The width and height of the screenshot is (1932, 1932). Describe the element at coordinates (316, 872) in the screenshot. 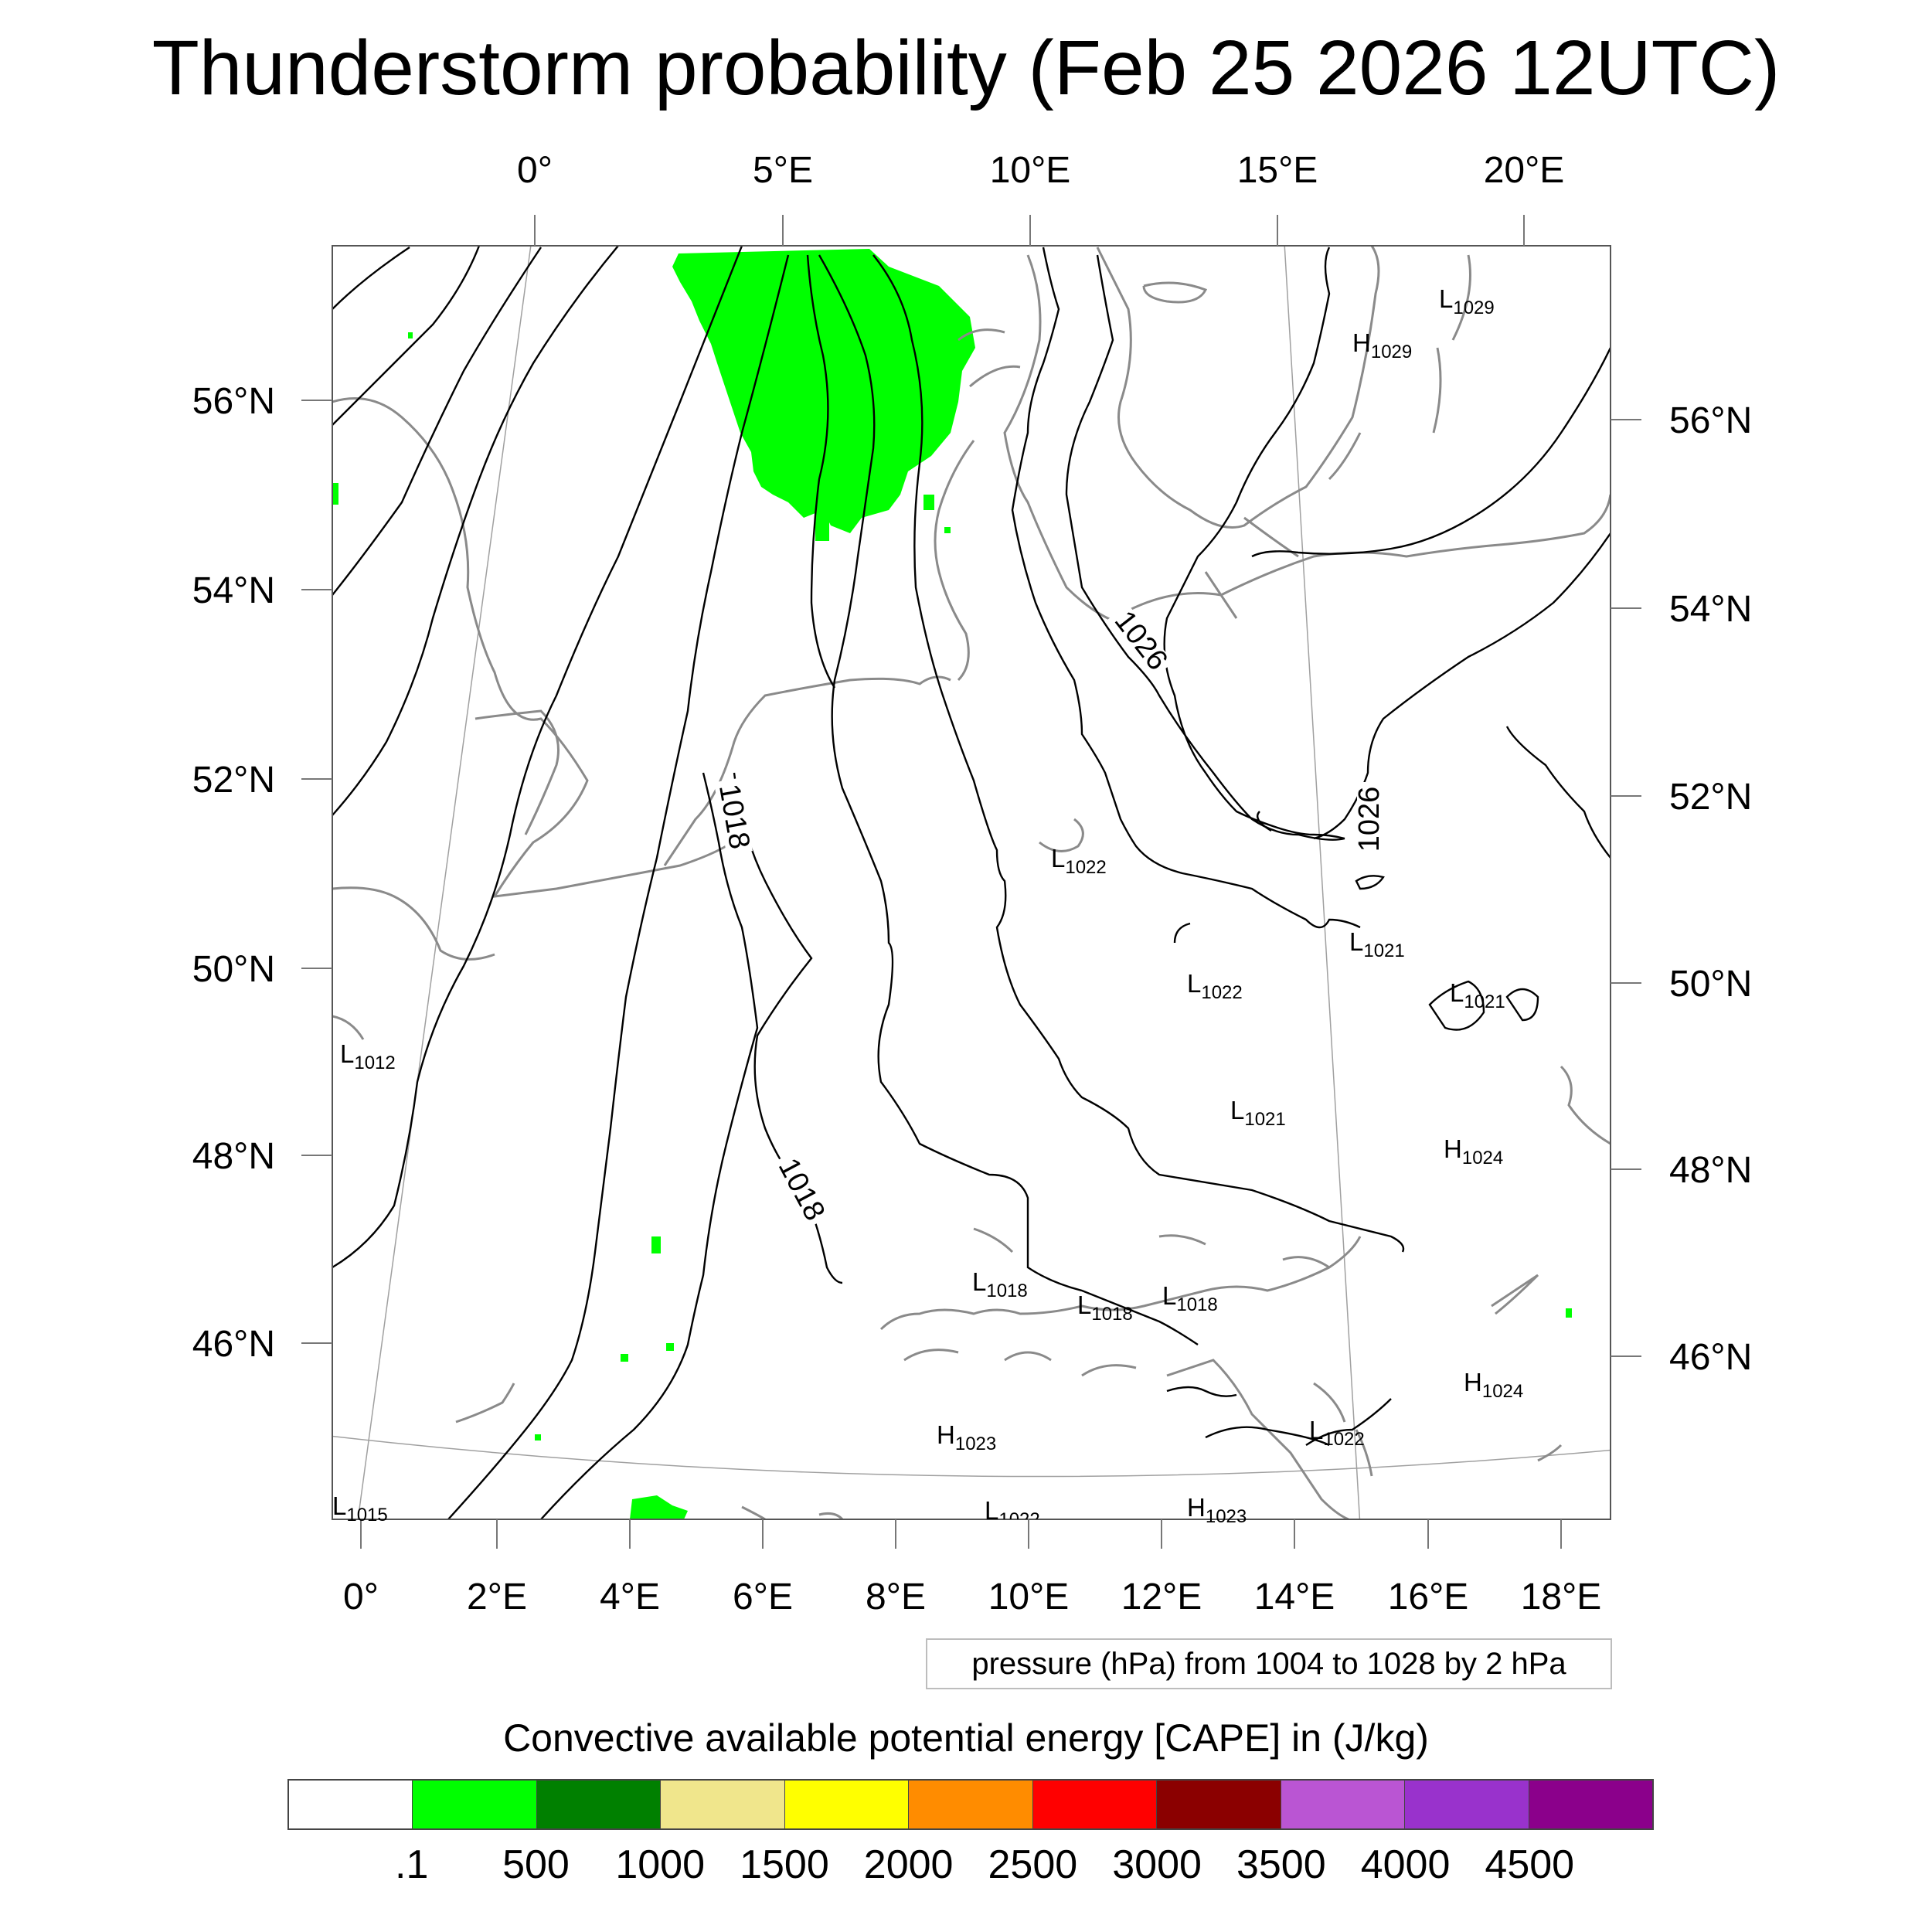

I see `left-ticks` at that location.